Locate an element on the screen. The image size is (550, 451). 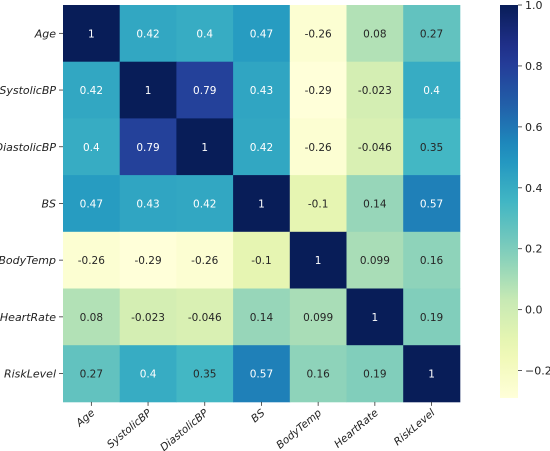
y-tick-label: HeartRate is located at coordinates (28, 317).